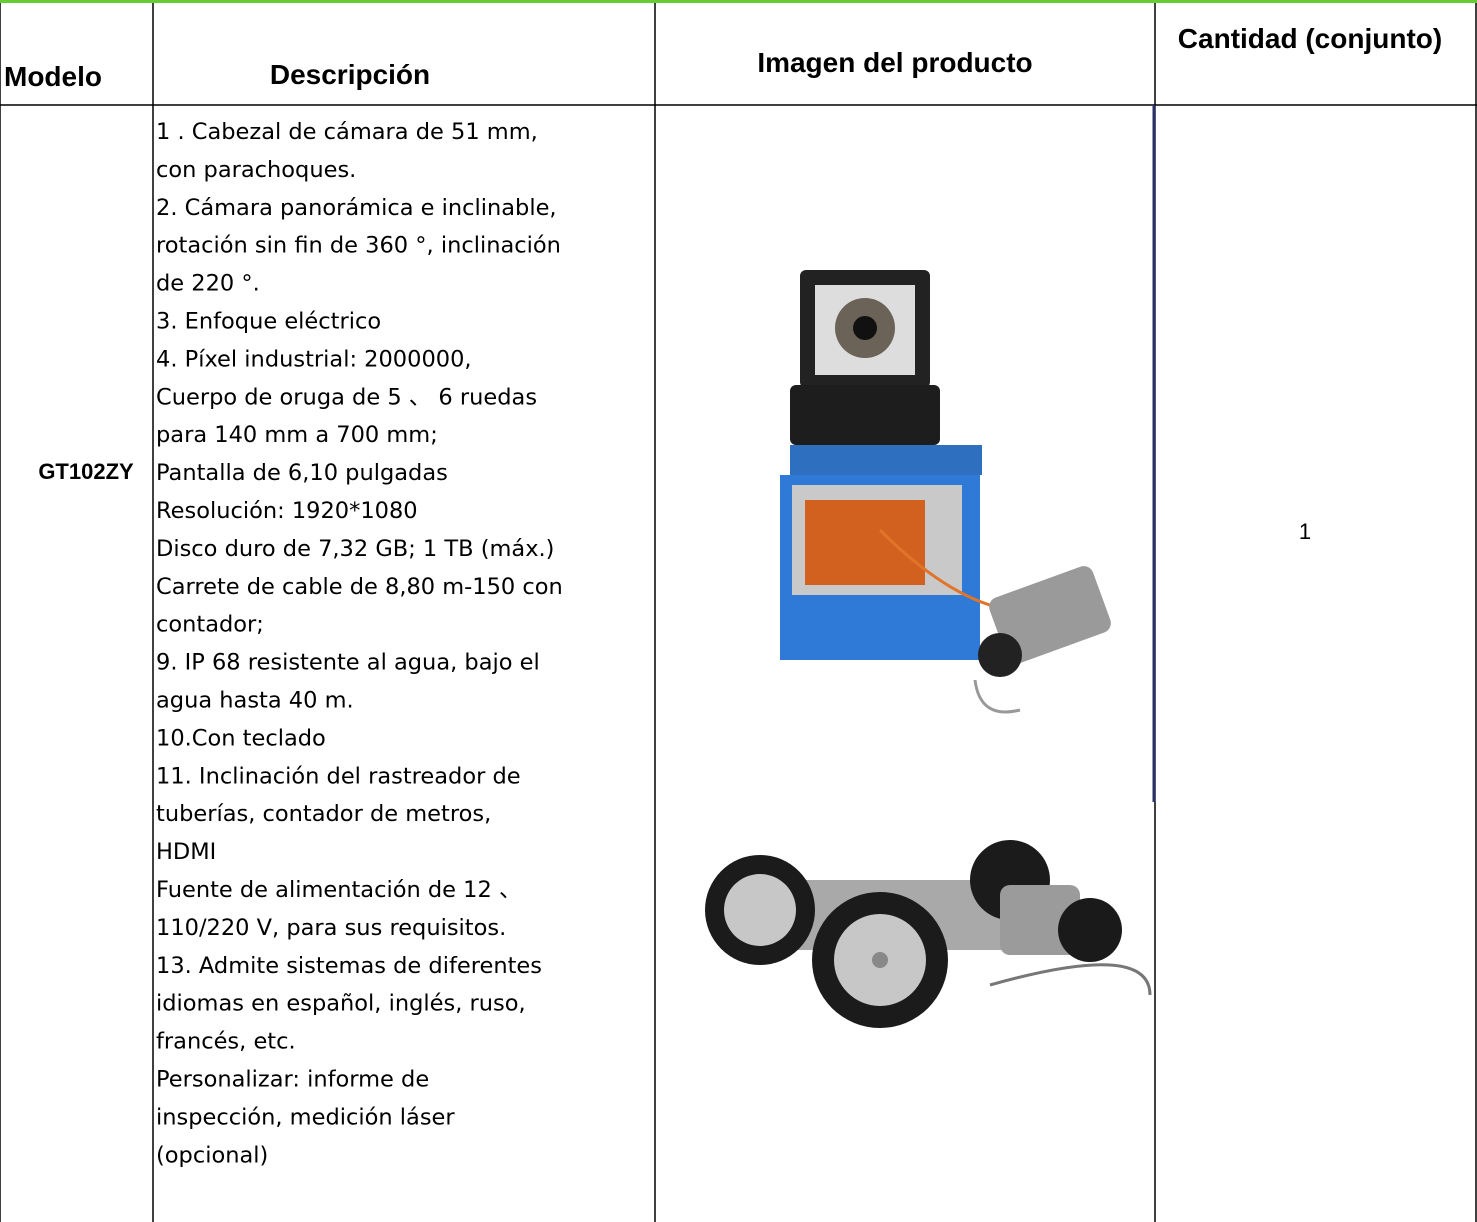 The image size is (1477, 1222). What do you see at coordinates (226, 1042) in the screenshot?
I see `description-line: francés, etc.` at bounding box center [226, 1042].